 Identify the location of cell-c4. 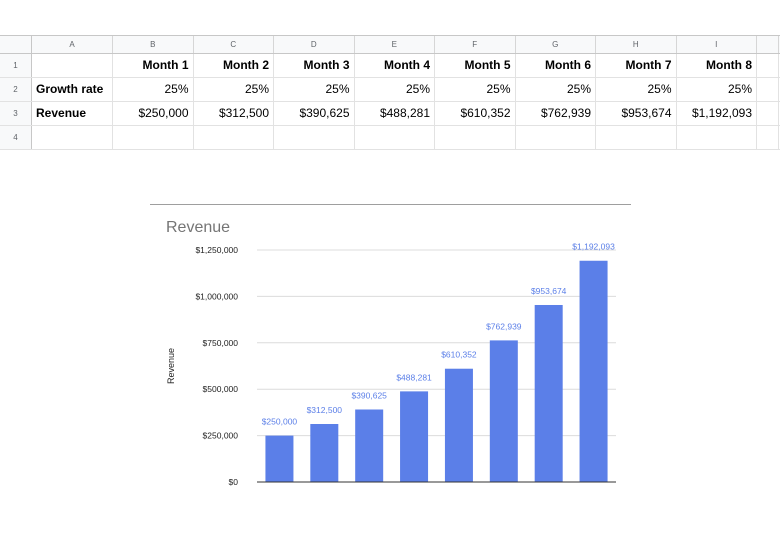
(234, 137).